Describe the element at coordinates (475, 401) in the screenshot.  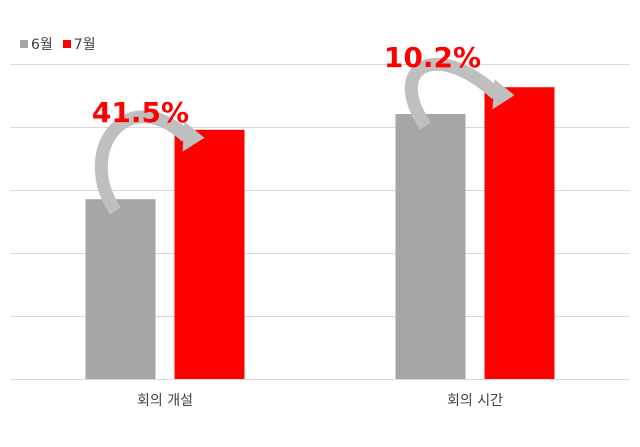
I see `category-label: 회의 시간` at that location.